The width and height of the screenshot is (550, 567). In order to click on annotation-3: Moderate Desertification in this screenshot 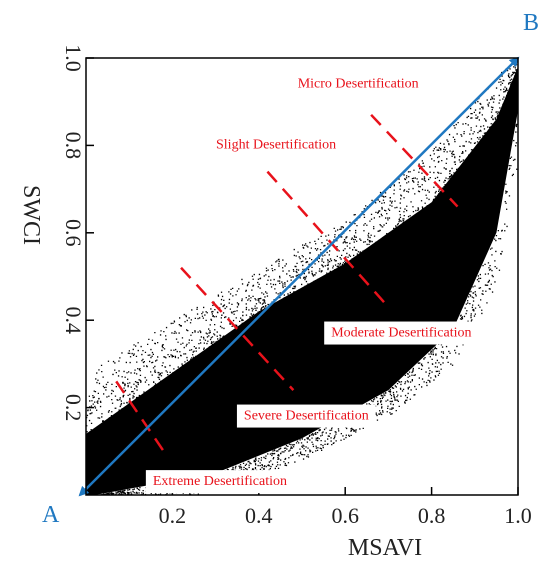, I will do `click(401, 333)`.